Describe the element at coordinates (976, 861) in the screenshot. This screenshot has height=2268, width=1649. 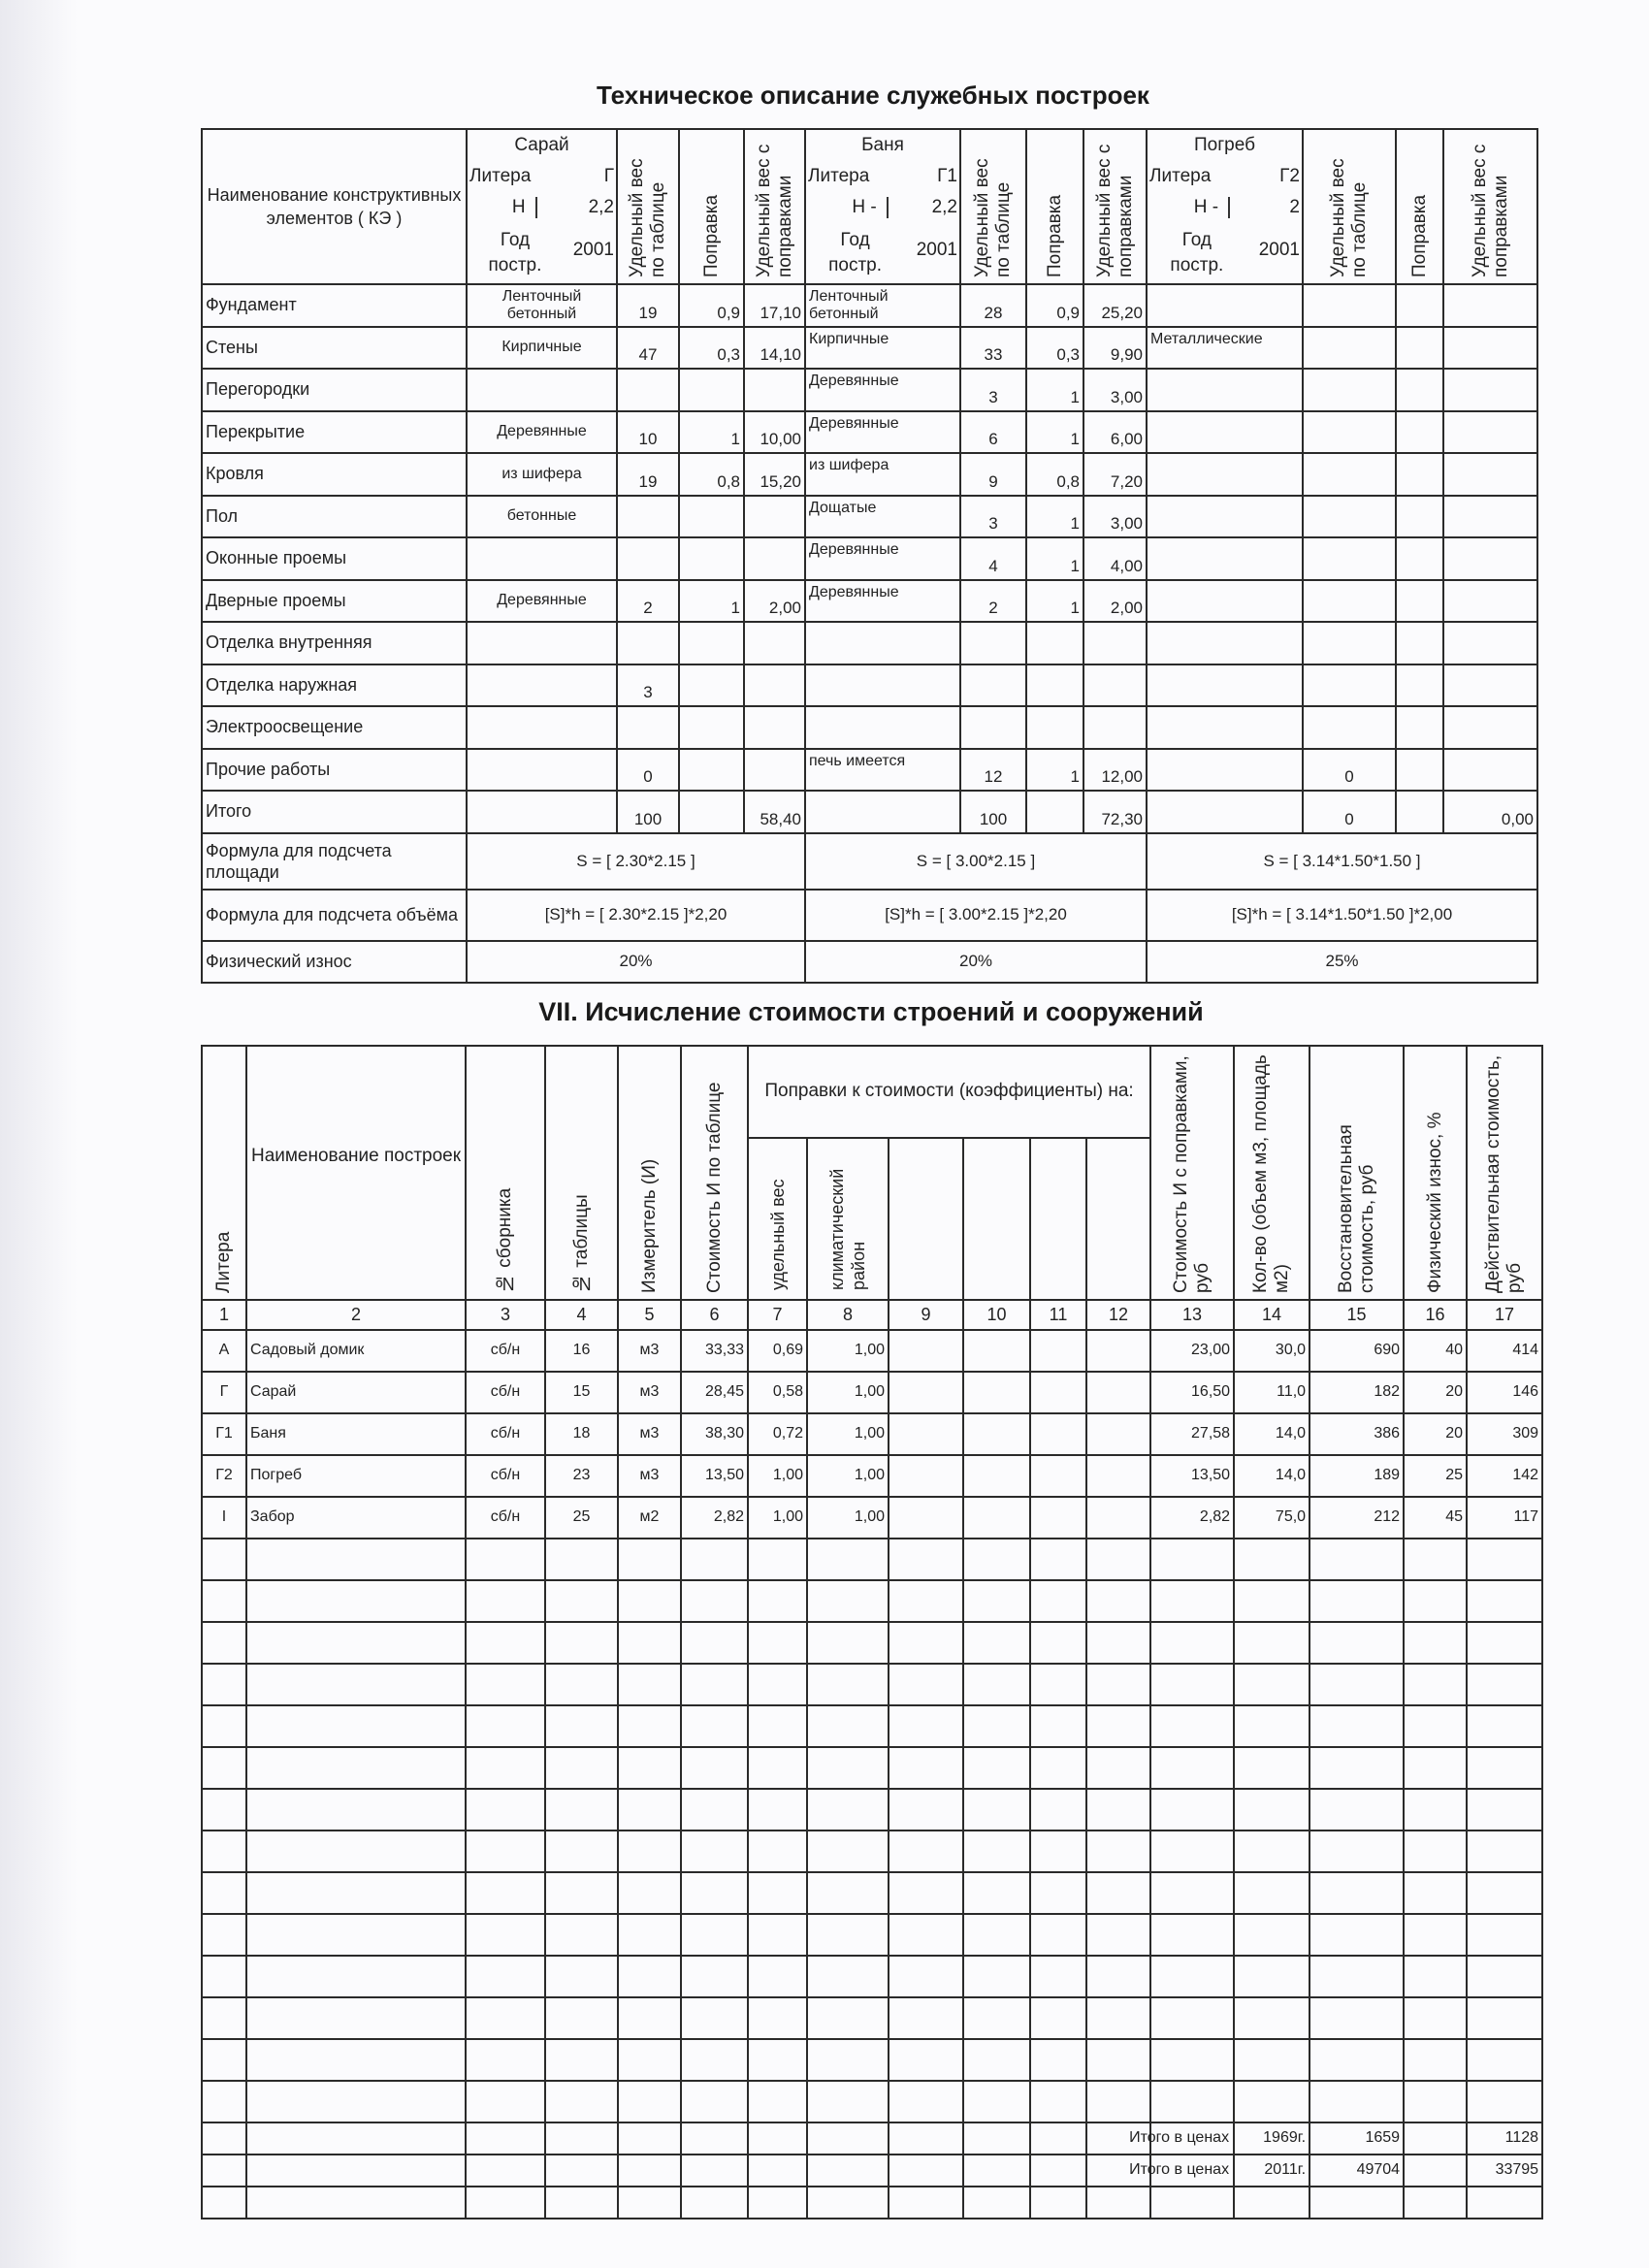
I see `formula-value: S = [ 3.00*2.15 ]` at that location.